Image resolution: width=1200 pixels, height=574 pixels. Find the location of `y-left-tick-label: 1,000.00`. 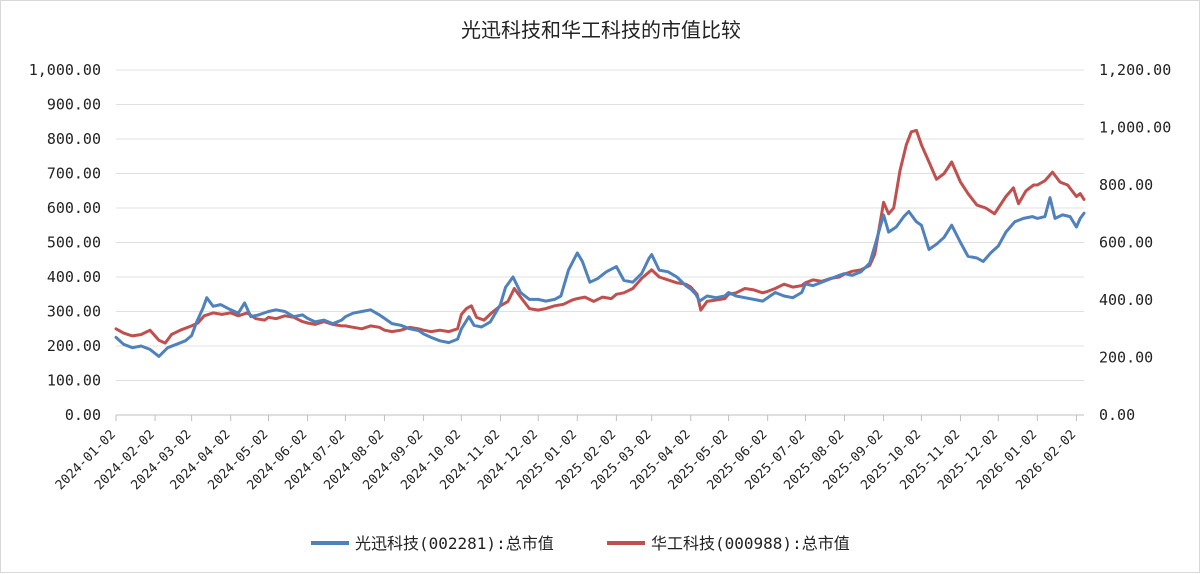

y-left-tick-label: 1,000.00 is located at coordinates (65, 70).